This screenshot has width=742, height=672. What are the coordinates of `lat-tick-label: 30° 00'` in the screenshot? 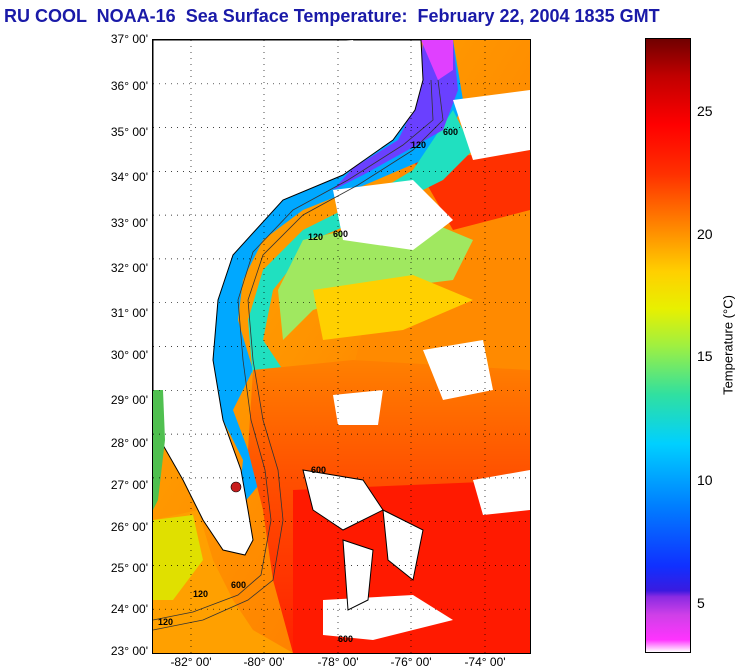 It's located at (129, 355).